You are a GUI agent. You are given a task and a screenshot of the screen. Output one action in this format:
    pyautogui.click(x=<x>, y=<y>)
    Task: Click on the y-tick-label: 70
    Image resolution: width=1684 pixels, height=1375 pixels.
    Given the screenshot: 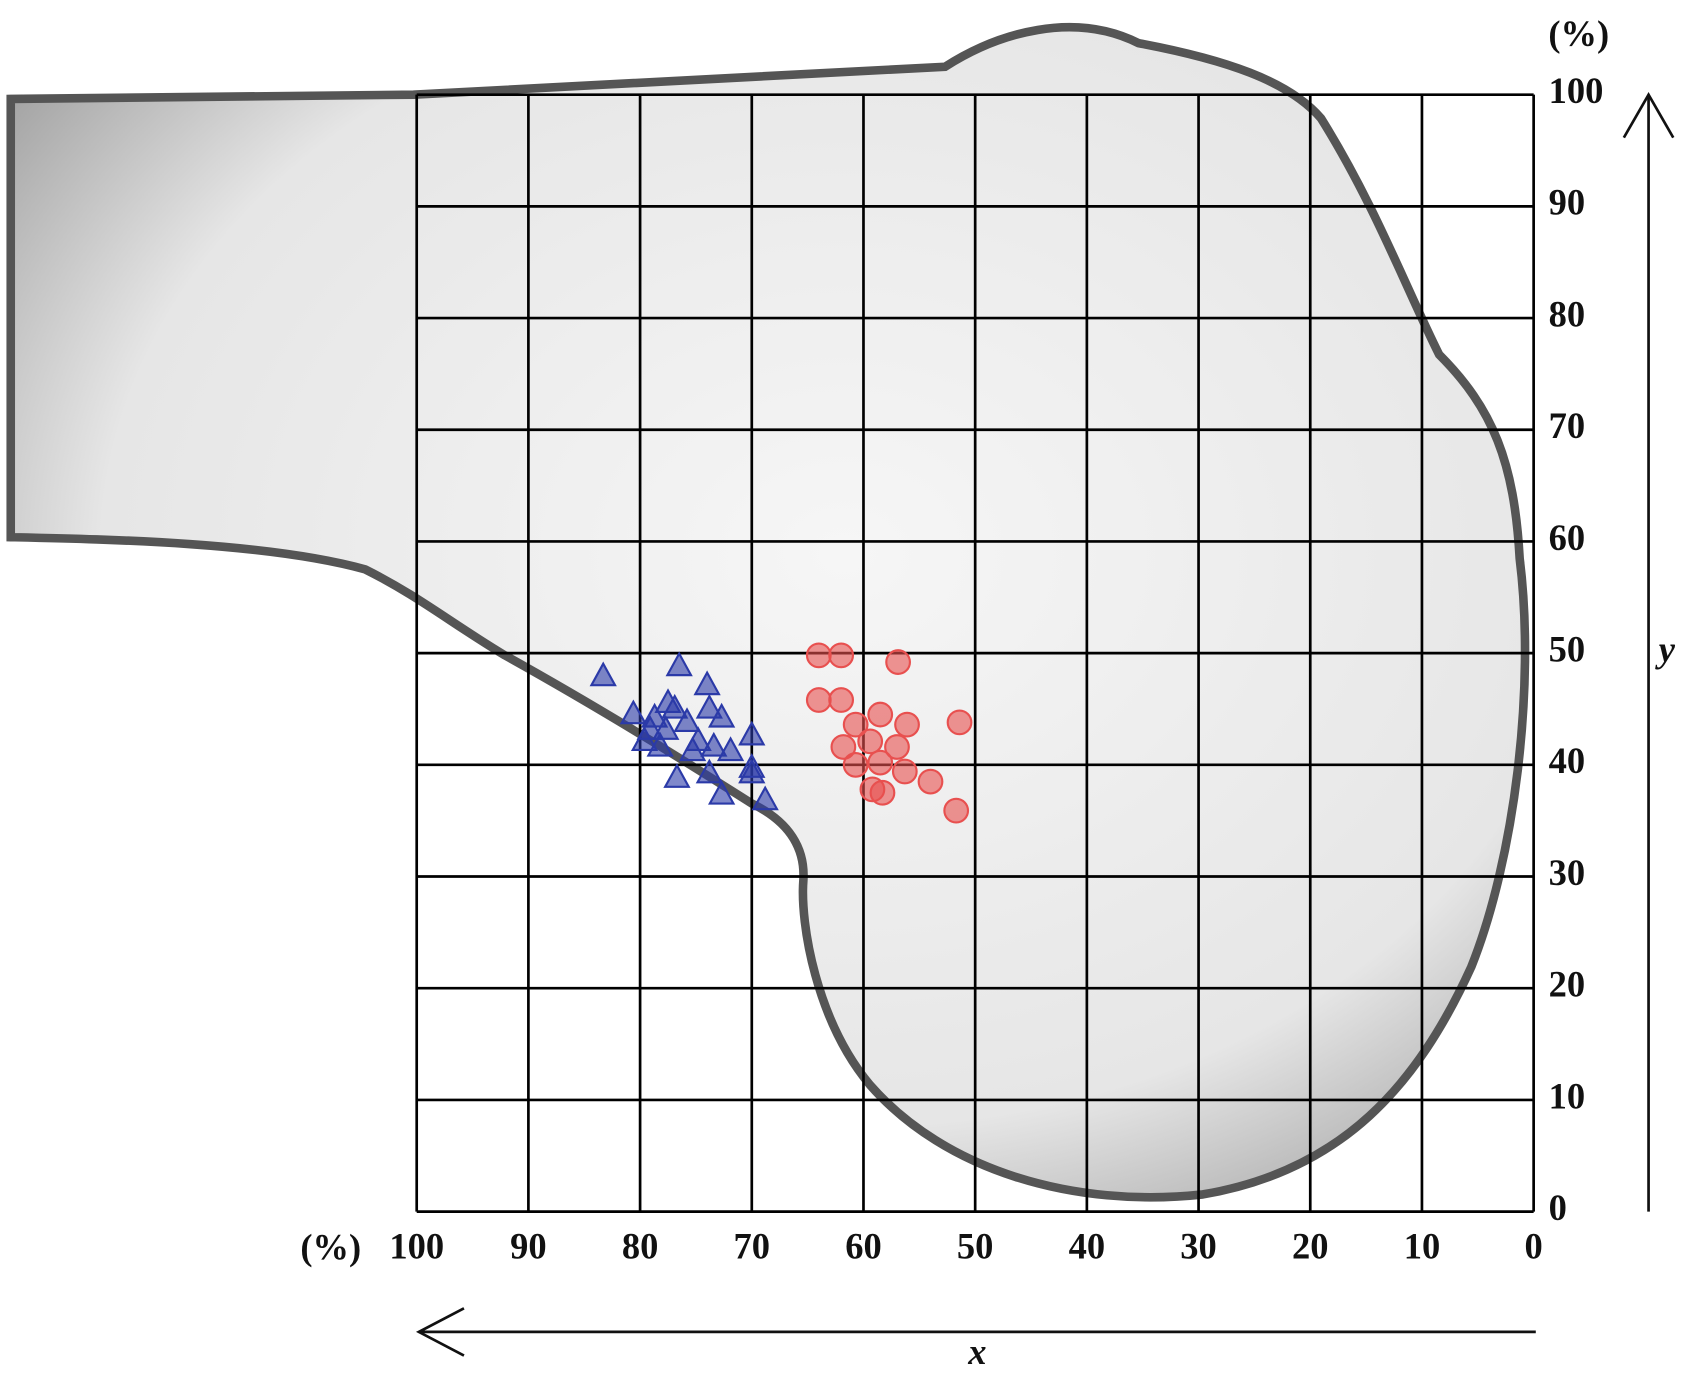 What is the action you would take?
    pyautogui.click(x=1567, y=425)
    